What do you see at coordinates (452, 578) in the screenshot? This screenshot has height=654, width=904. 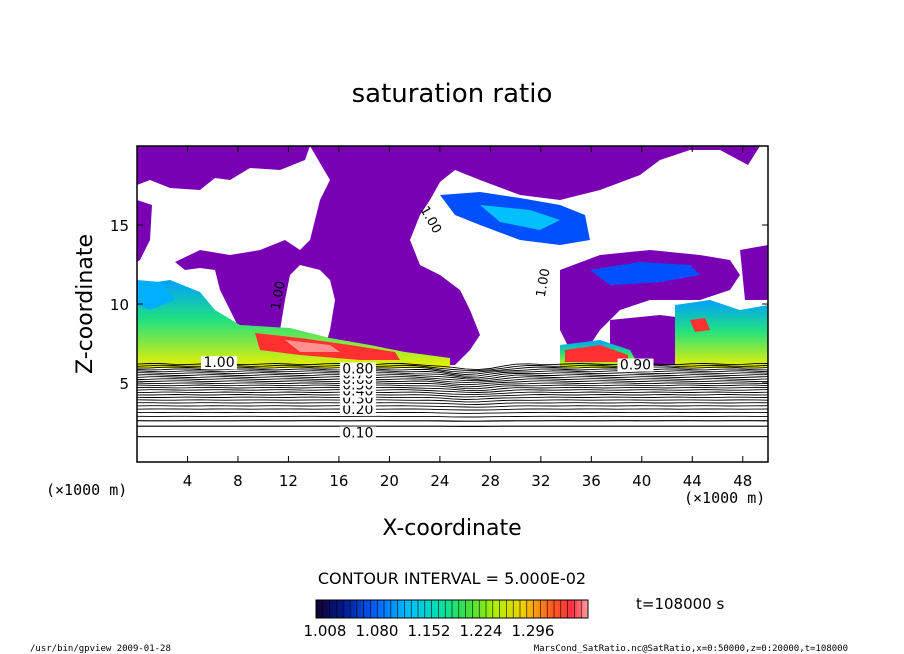 I see `contour-interval-label: CONTOUR INTERVAL = 5.000E-02` at bounding box center [452, 578].